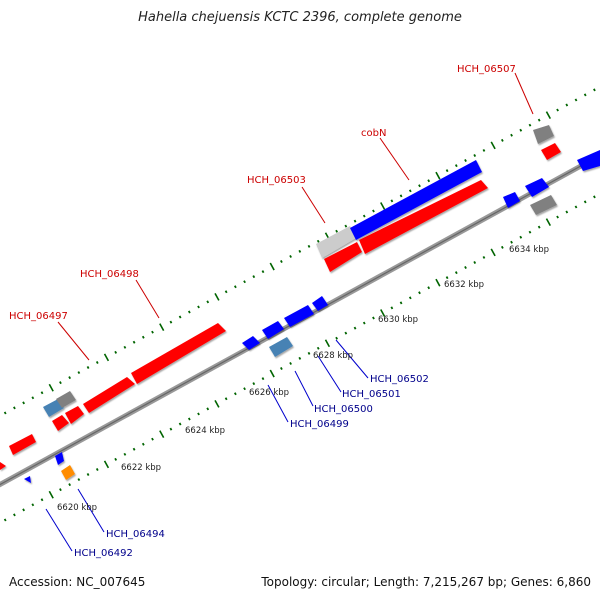 This screenshot has height=600, width=600. I want to click on gene-label-hch06499: HCH_06499, so click(319, 424).